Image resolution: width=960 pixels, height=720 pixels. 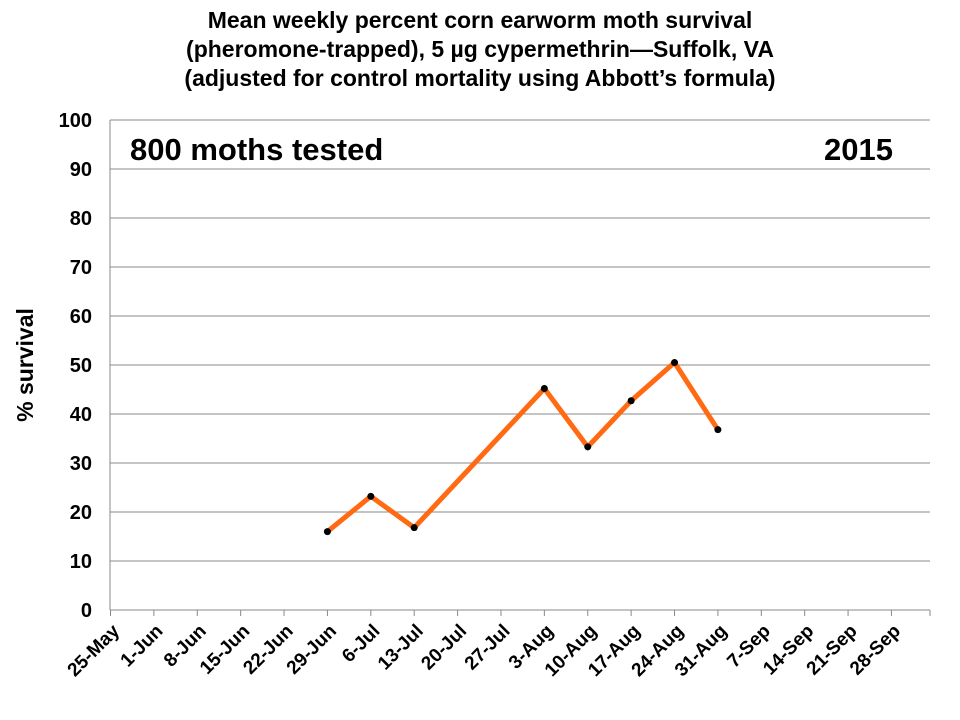 I want to click on series-group, so click(x=522, y=447).